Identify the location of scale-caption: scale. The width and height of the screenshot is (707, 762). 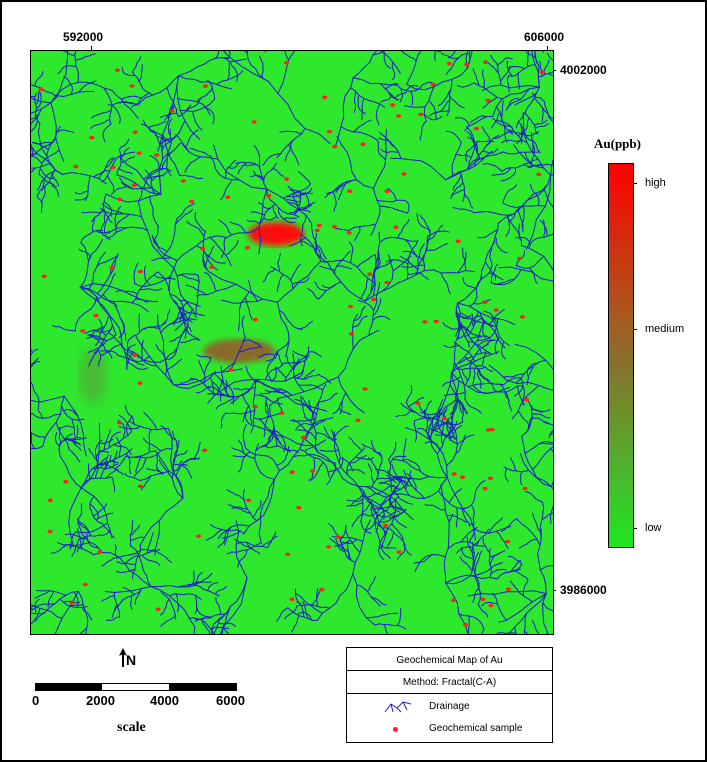
(131, 727).